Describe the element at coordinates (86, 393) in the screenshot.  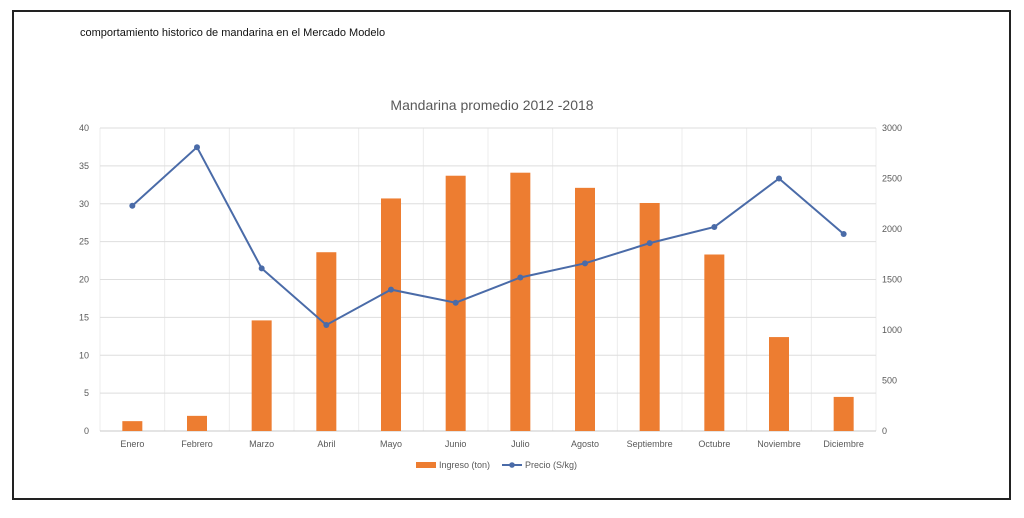
I see `y-left-tick-label: 5` at that location.